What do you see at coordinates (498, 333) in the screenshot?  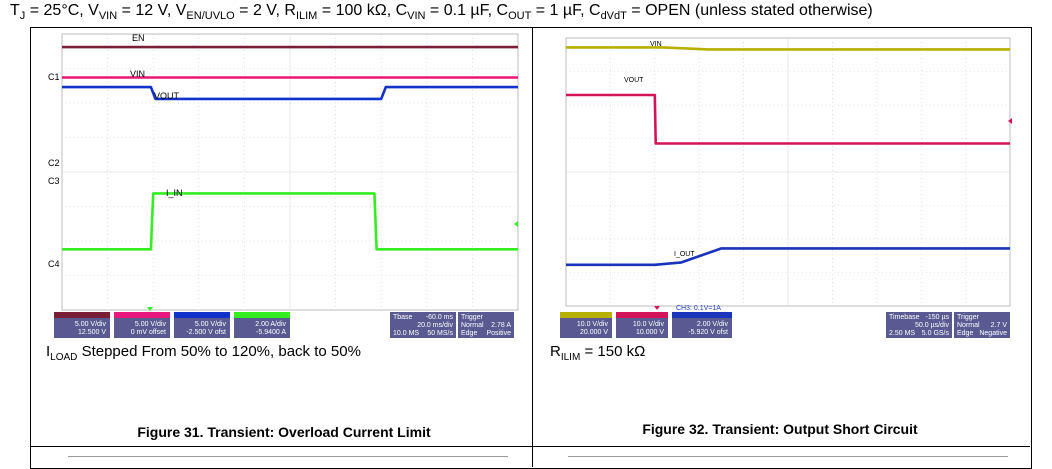 I see `trigger-slope-31: Positive` at bounding box center [498, 333].